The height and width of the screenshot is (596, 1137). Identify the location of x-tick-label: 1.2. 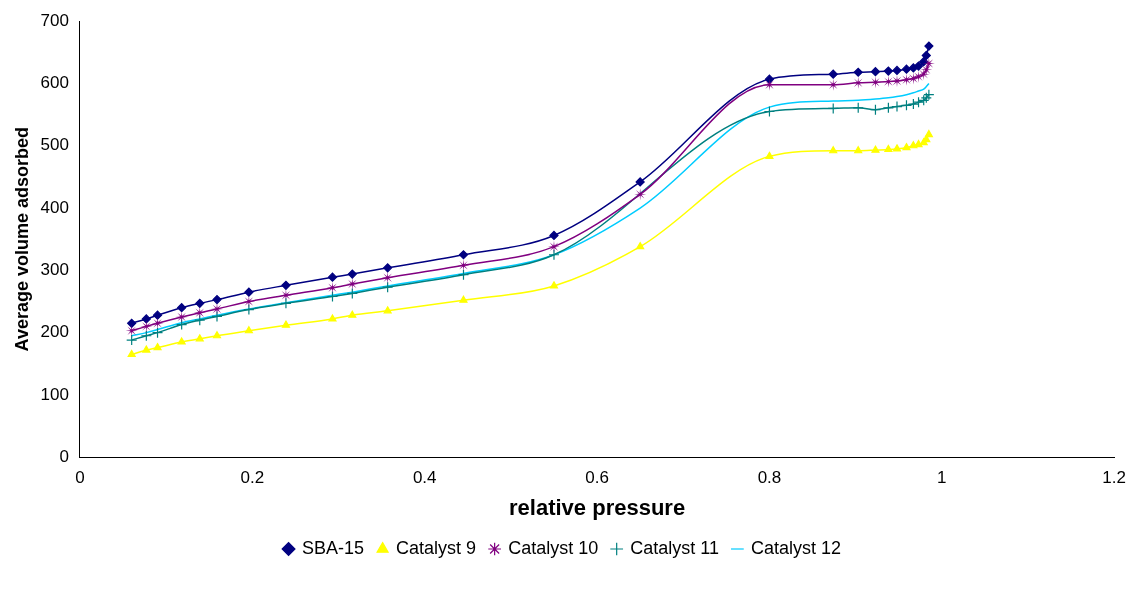
(1114, 478).